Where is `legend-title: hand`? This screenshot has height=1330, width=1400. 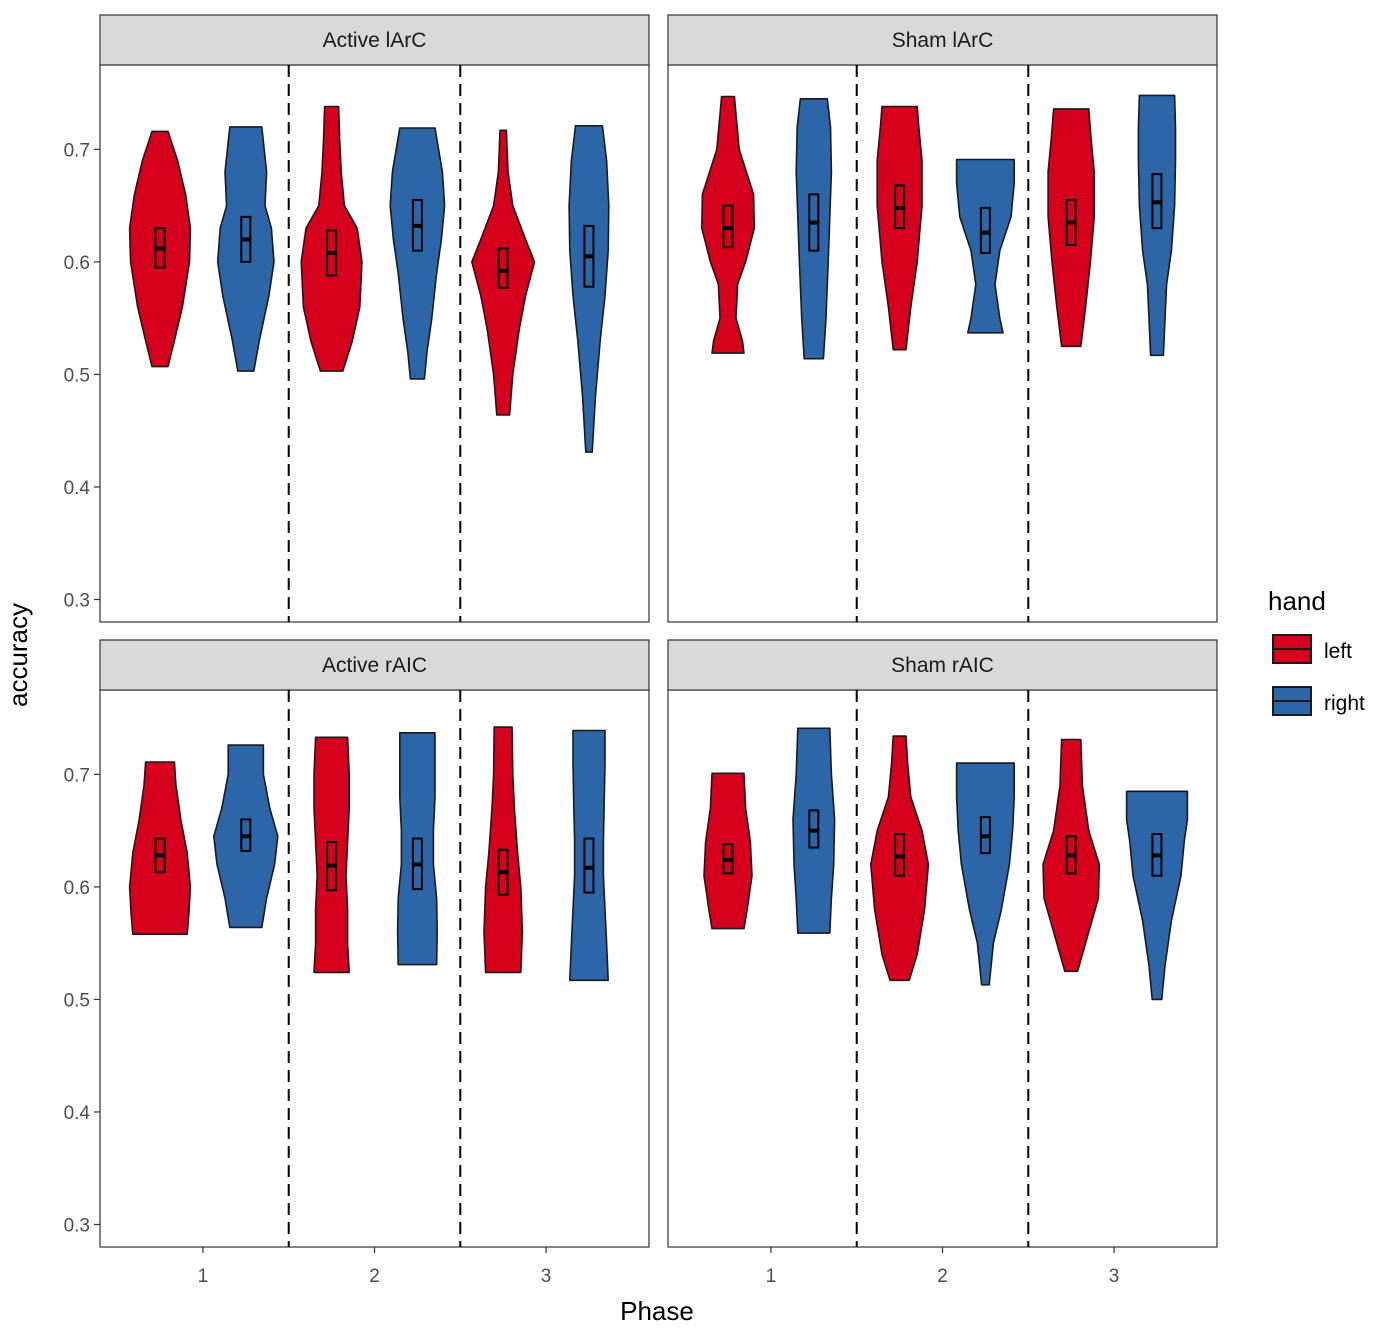
legend-title: hand is located at coordinates (1297, 601).